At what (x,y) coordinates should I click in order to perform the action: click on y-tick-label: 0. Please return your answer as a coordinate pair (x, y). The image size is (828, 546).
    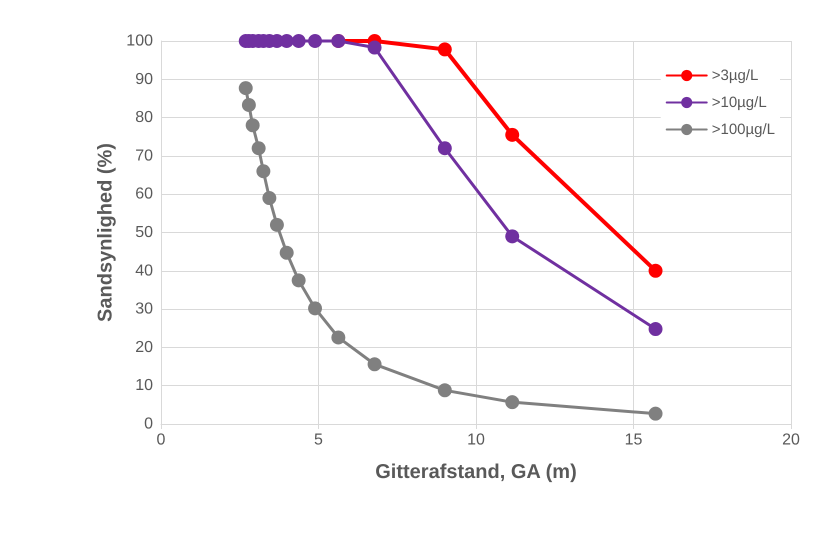
    Looking at the image, I should click on (149, 424).